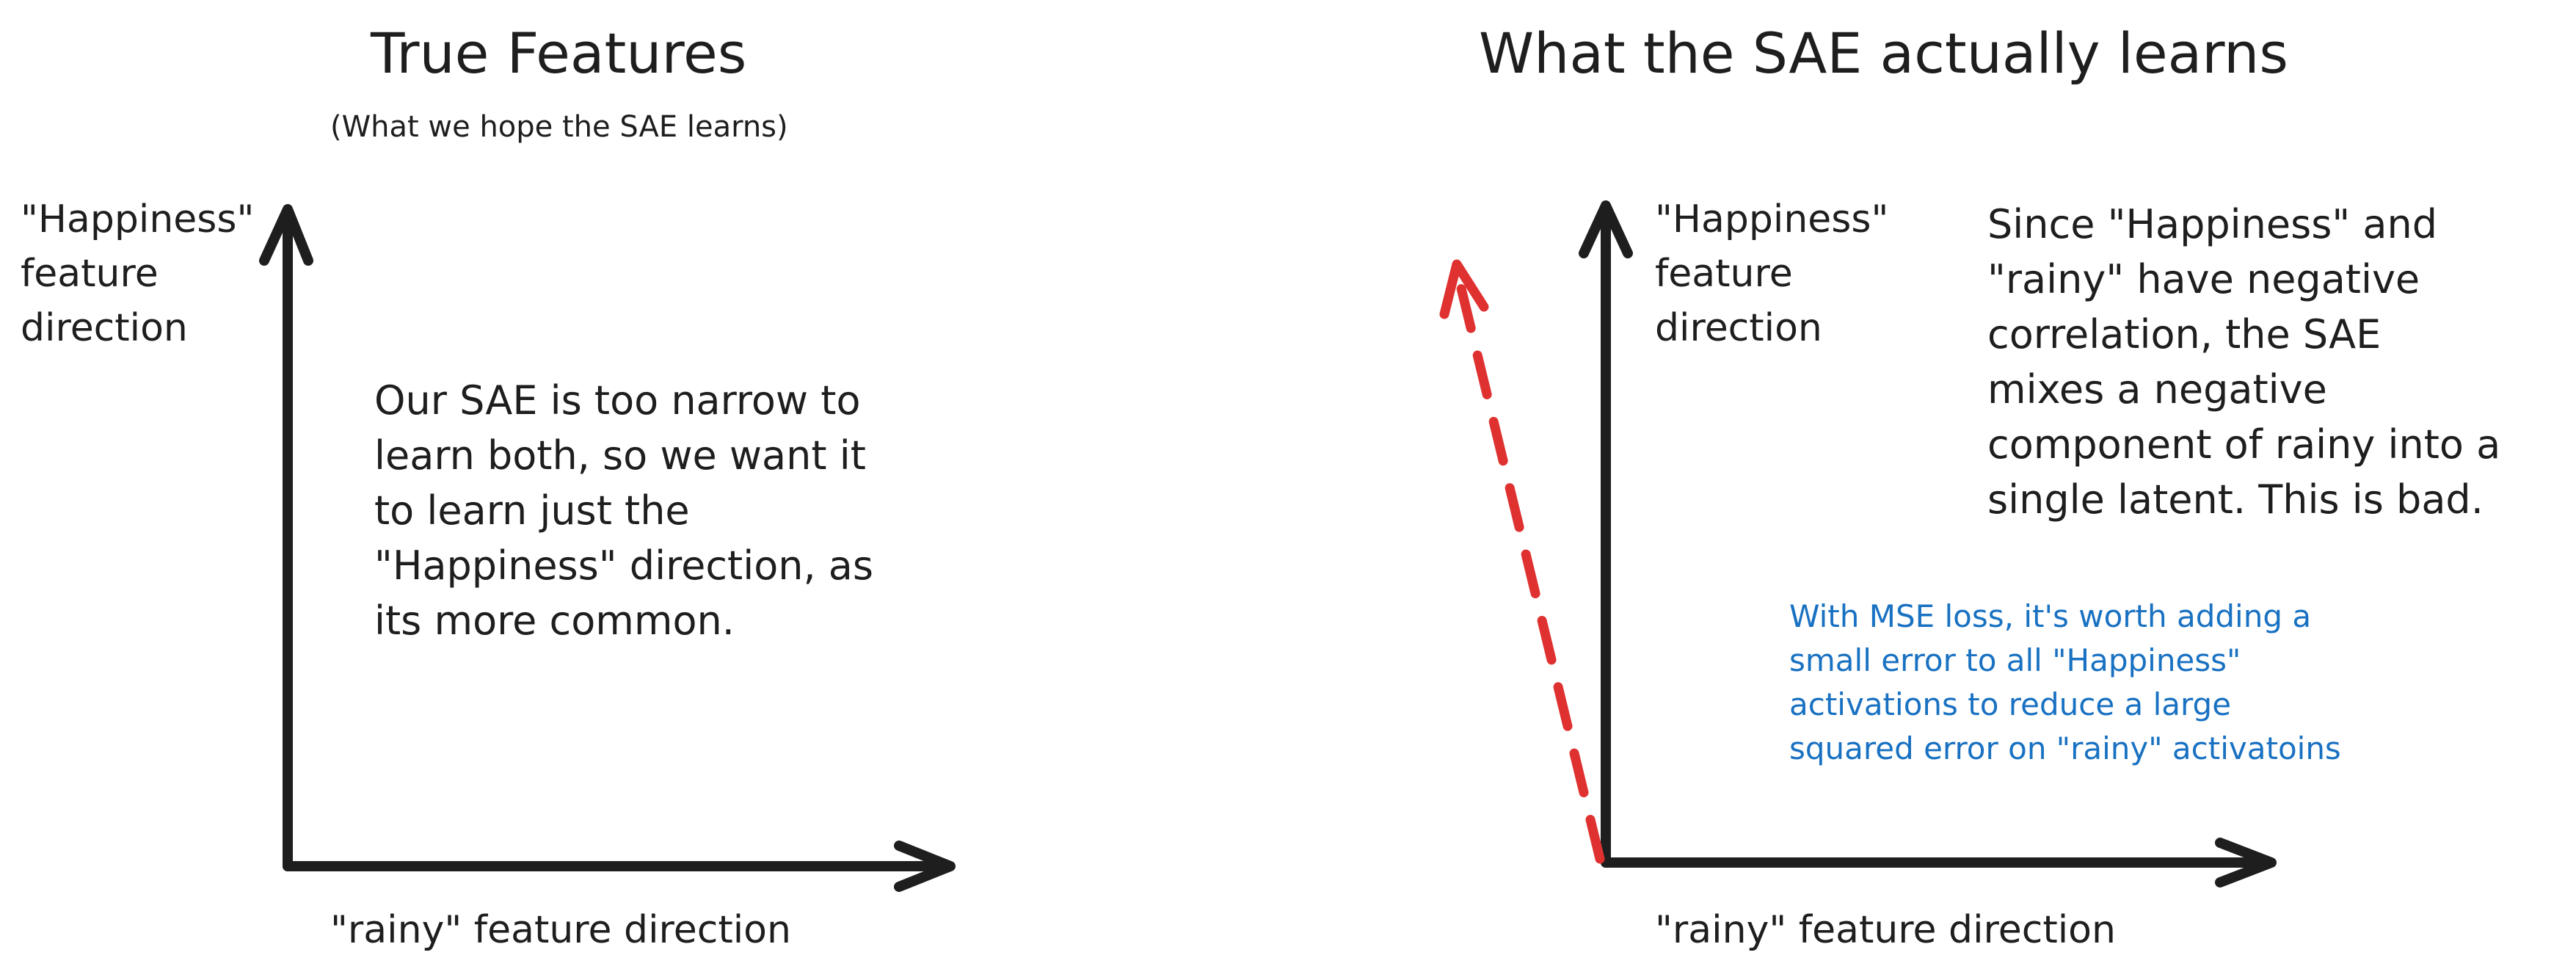  I want to click on right-explanation-line: "rainy" have negative, so click(2203, 279).